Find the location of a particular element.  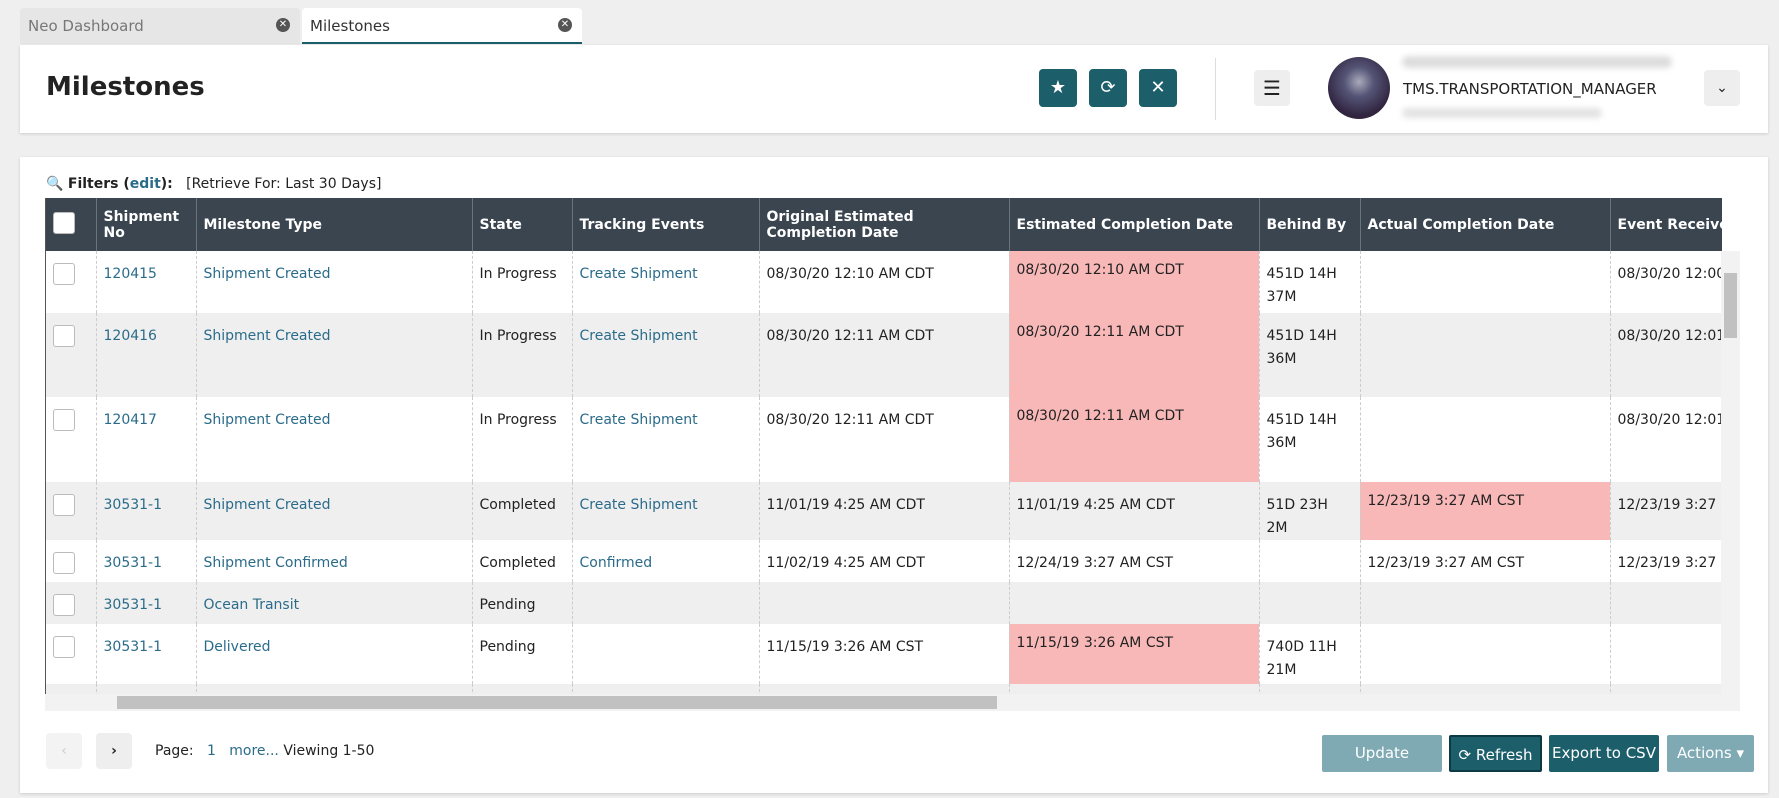

button-label: Refresh is located at coordinates (1504, 755).